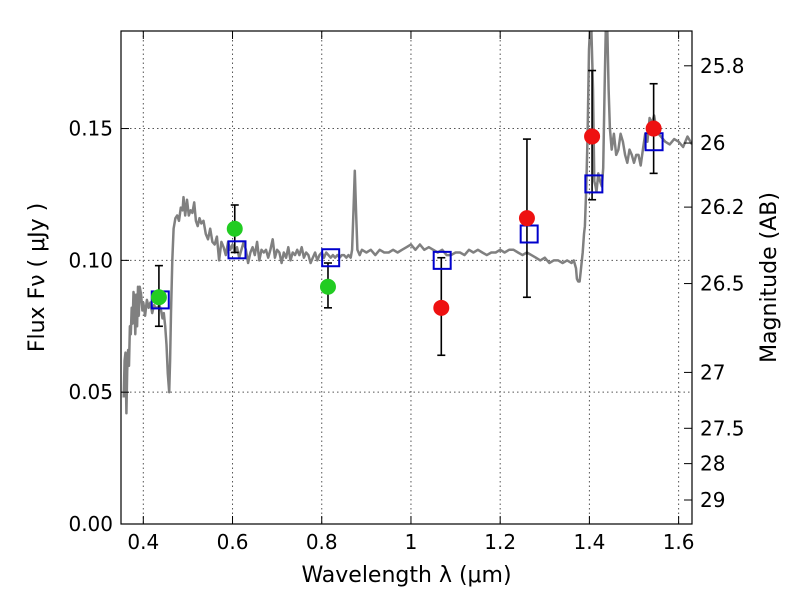 This screenshot has height=600, width=800. I want to click on right-tick-label: 26, so click(712, 143).